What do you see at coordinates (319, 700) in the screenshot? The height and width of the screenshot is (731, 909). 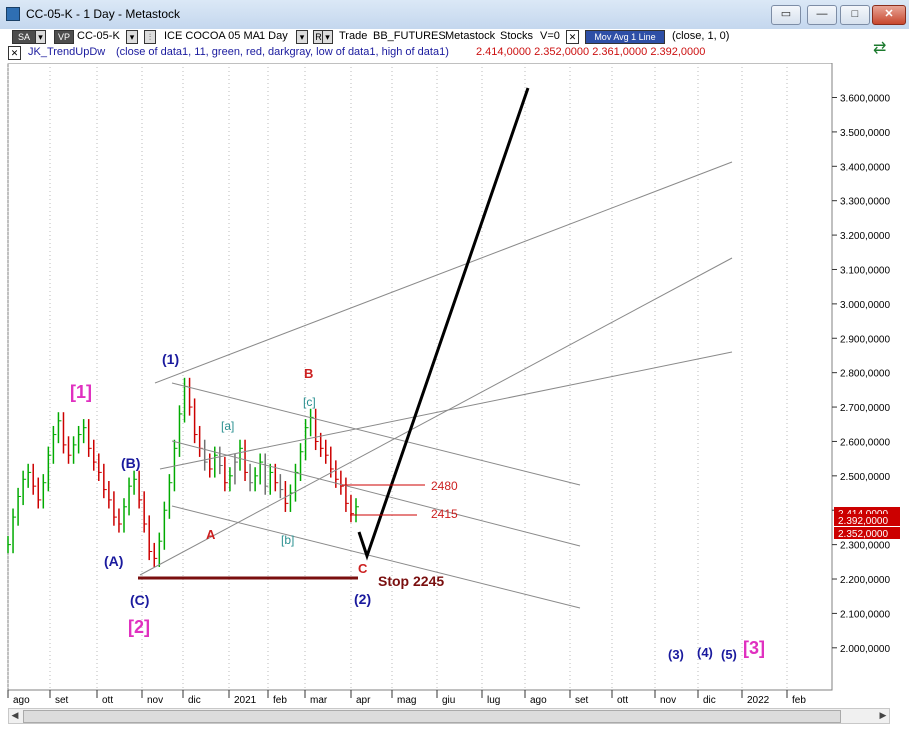 I see `x-tick-label: mar` at bounding box center [319, 700].